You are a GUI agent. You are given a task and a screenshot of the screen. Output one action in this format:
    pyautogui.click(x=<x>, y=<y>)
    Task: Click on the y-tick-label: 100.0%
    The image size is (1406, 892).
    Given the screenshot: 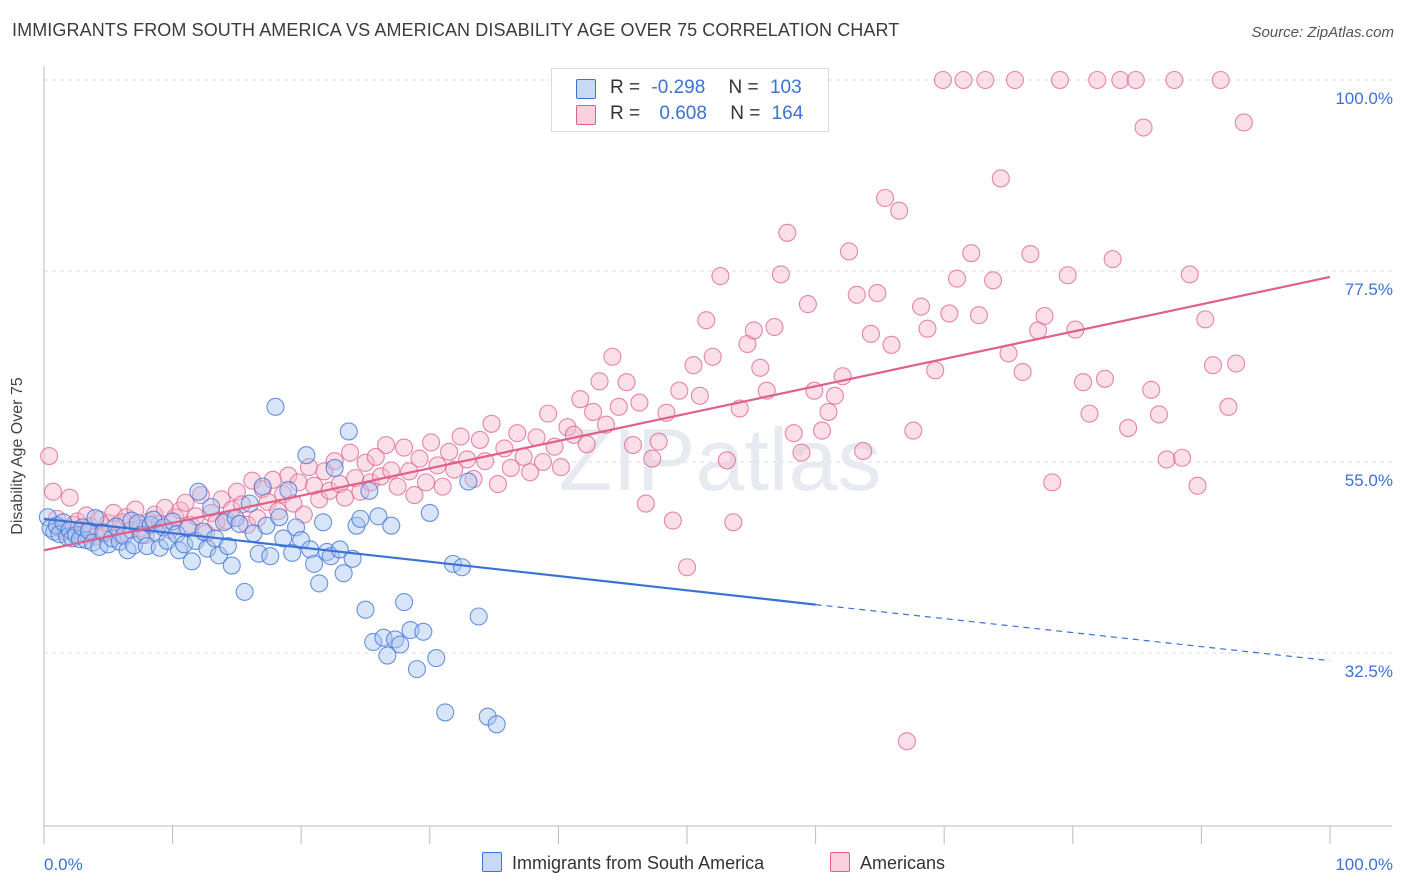 What is the action you would take?
    pyautogui.click(x=1364, y=98)
    